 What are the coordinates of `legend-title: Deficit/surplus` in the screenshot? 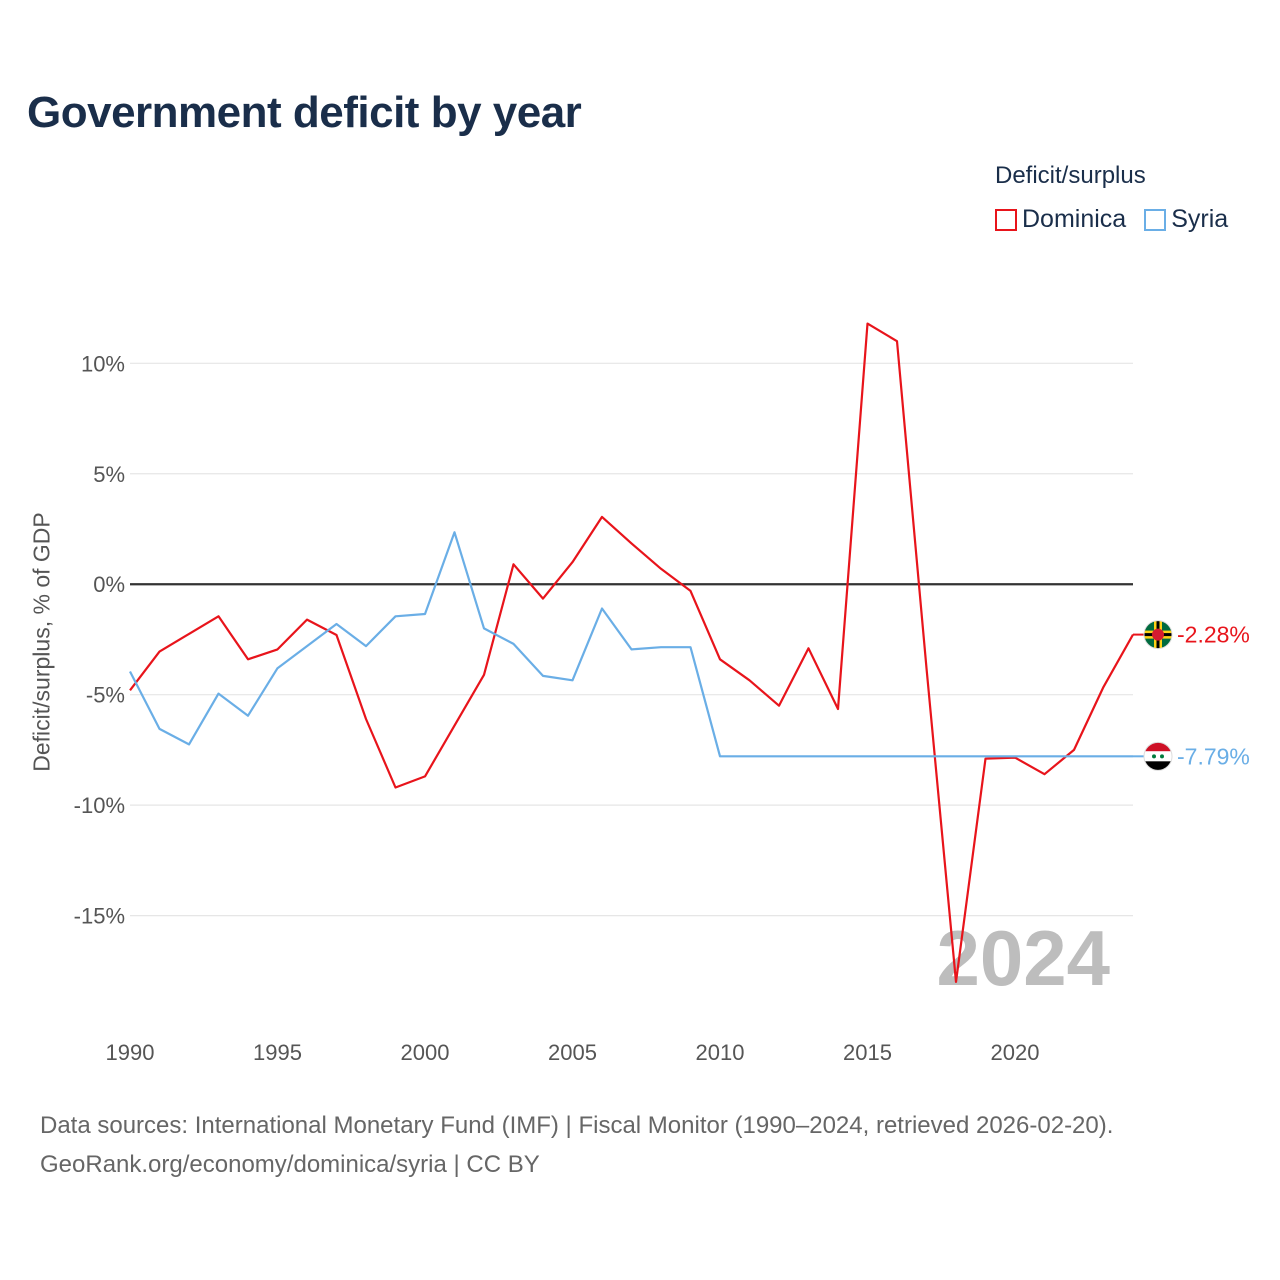 It's located at (1070, 175).